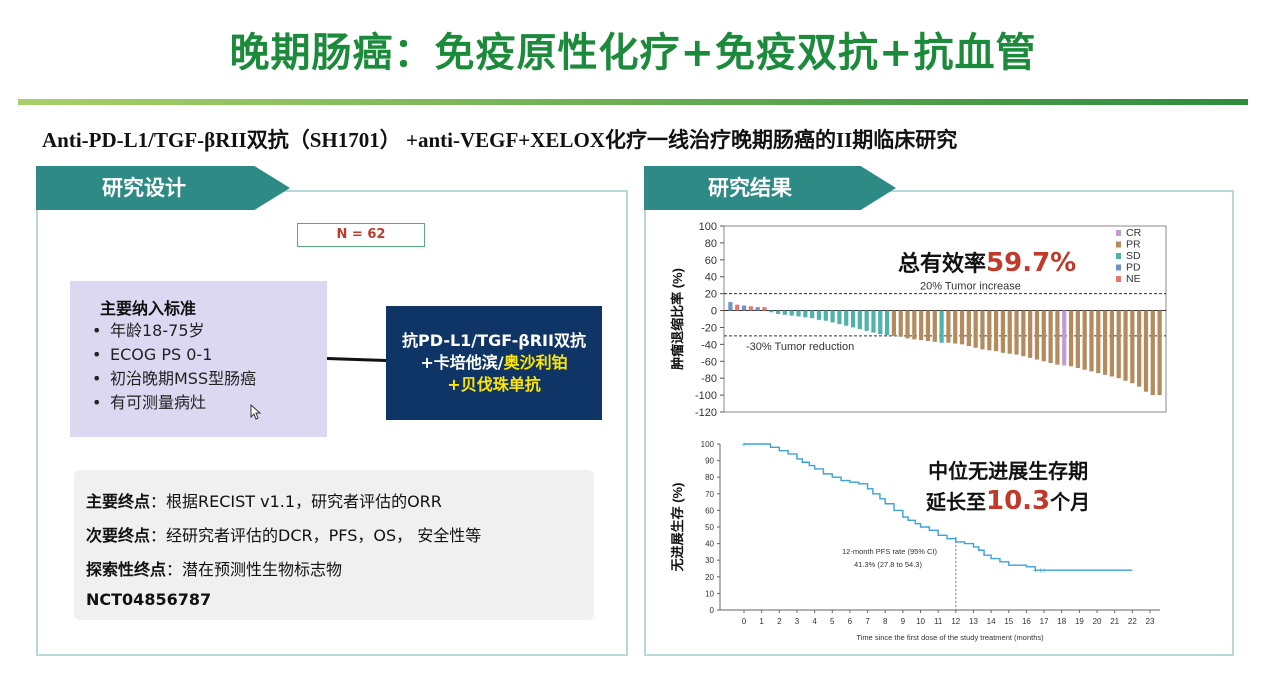 The height and width of the screenshot is (676, 1266). What do you see at coordinates (1133, 279) in the screenshot?
I see `legend-label: NE` at bounding box center [1133, 279].